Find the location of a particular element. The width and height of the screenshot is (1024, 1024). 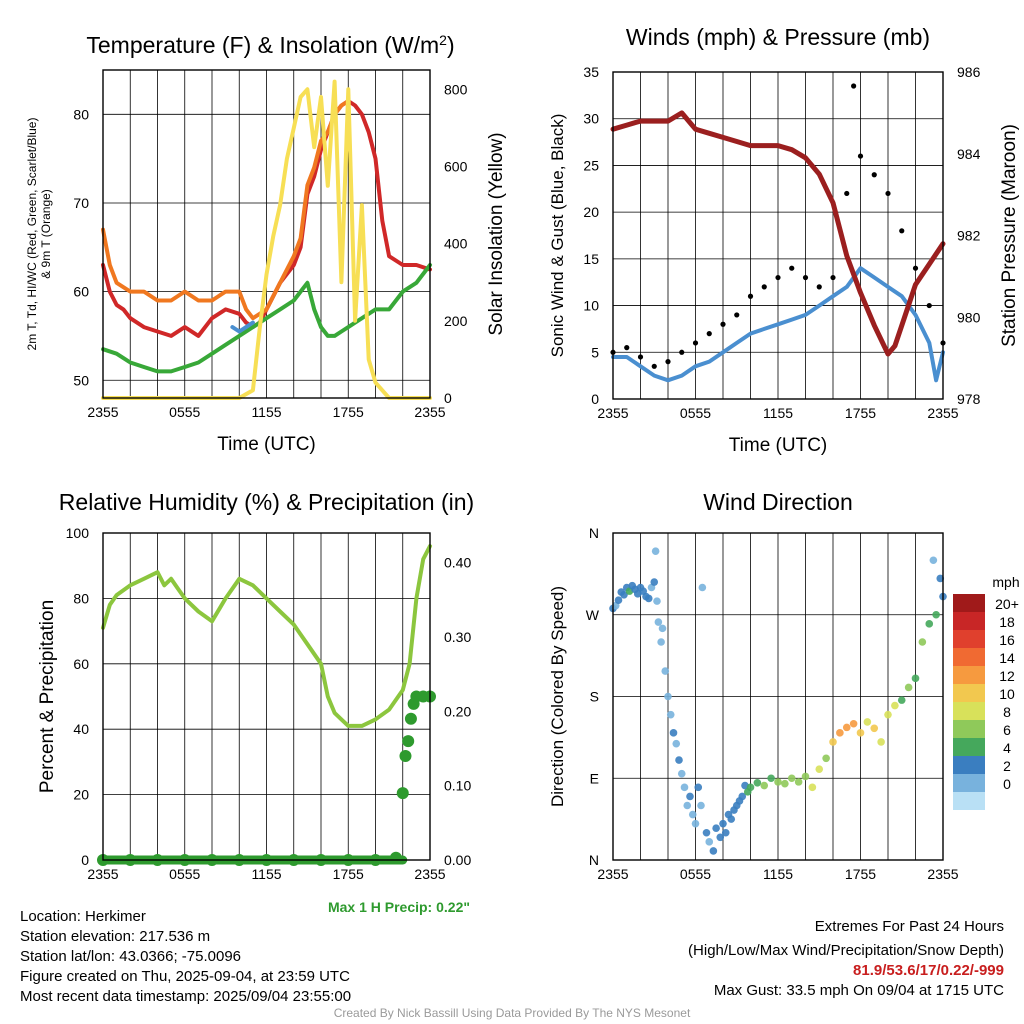

y-tick-label: 70 is located at coordinates (81, 203).